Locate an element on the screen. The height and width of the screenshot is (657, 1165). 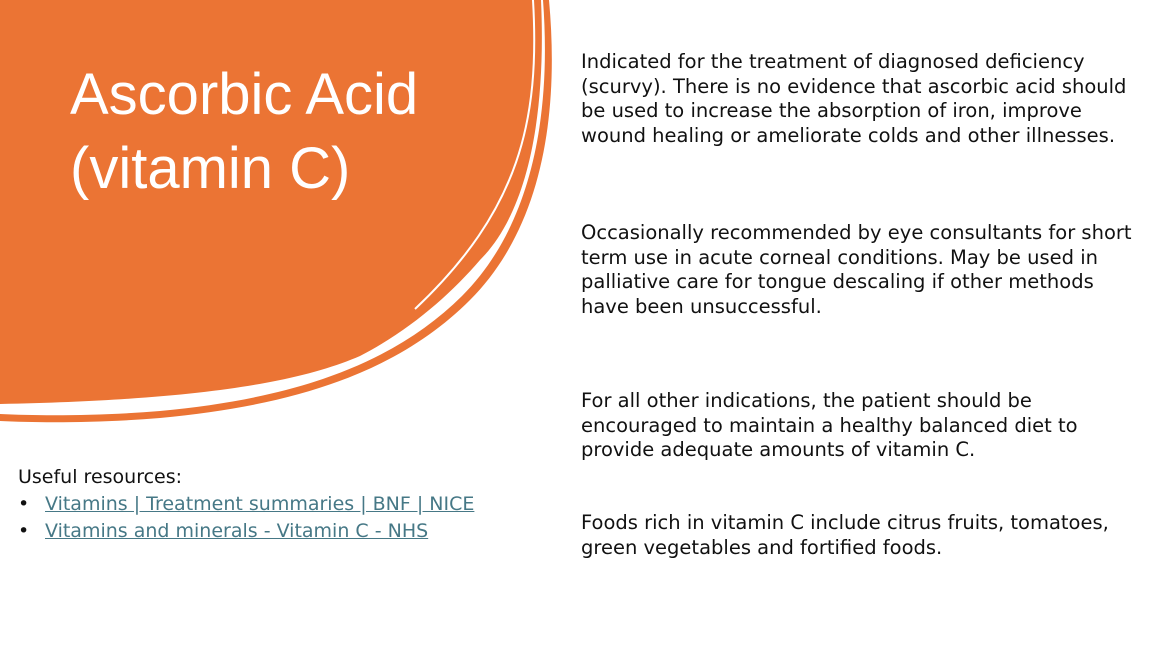
list-item: Vitamins and minerals - Vitamin C - NHS is located at coordinates (246, 531).